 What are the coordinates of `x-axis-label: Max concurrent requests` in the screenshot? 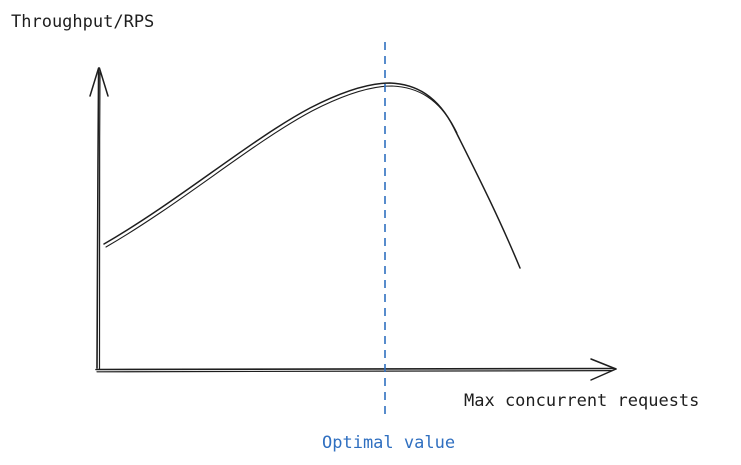 It's located at (581, 401).